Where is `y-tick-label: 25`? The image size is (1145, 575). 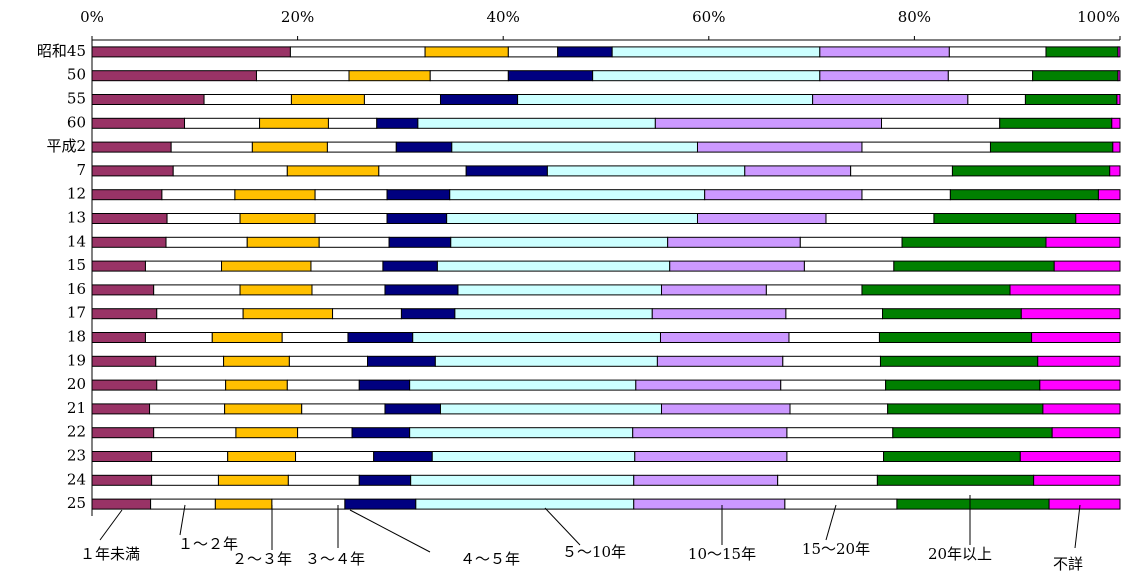
y-tick-label: 25 is located at coordinates (76, 503).